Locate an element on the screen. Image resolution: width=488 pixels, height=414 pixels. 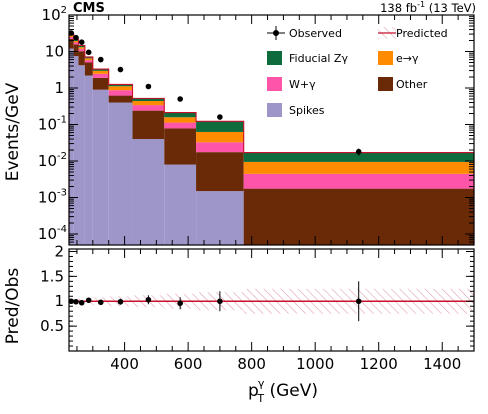
legend-label-predicted: Predicted is located at coordinates (422, 33).